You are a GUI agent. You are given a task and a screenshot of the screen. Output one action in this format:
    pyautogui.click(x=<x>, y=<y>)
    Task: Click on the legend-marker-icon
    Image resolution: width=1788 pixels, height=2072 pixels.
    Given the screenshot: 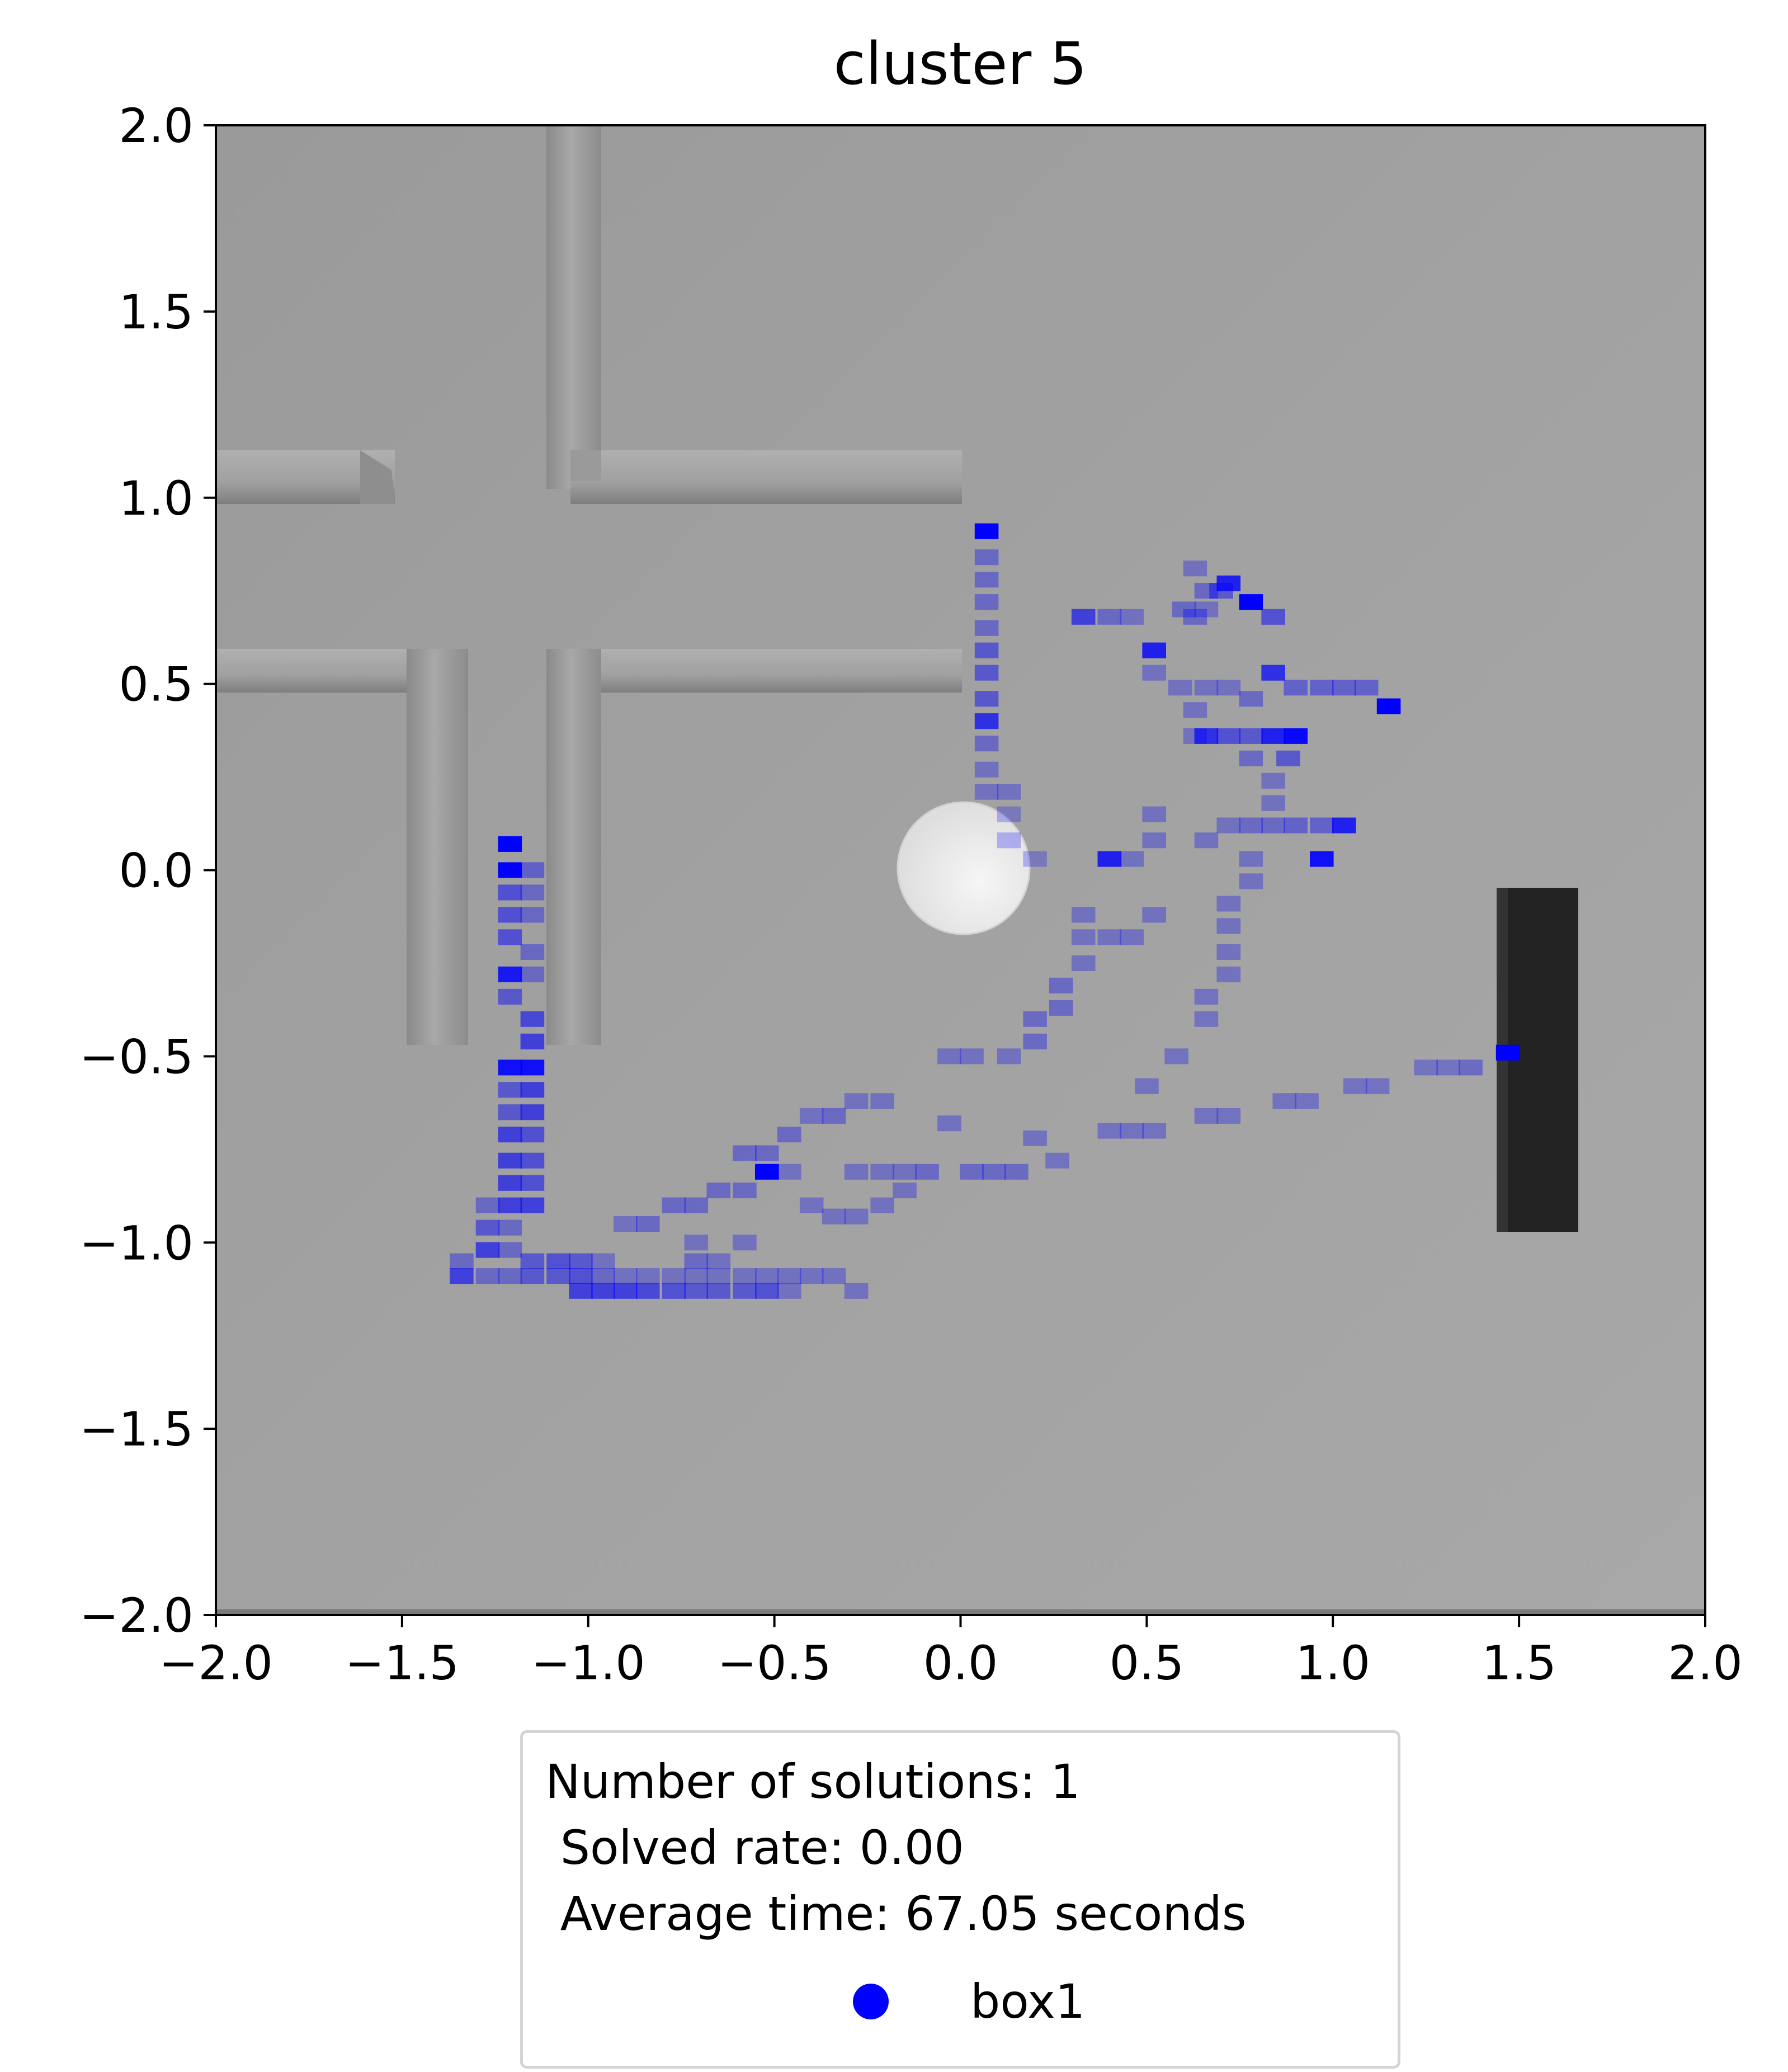 What is the action you would take?
    pyautogui.click(x=871, y=2001)
    